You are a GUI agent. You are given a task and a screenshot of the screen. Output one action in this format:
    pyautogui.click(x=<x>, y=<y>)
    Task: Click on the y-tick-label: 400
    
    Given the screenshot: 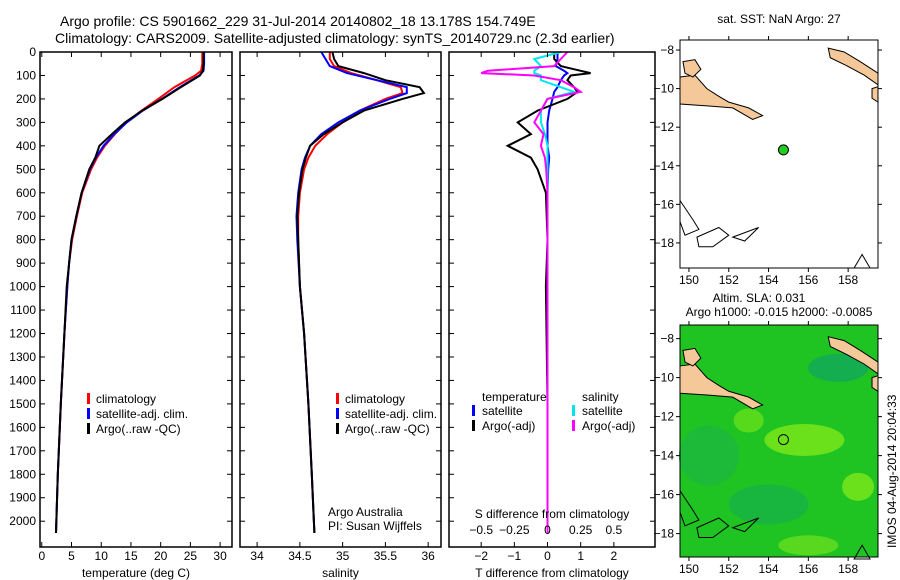 What is the action you would take?
    pyautogui.click(x=26, y=146)
    